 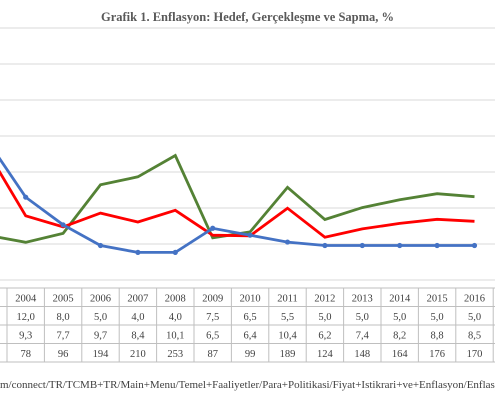 What do you see at coordinates (437, 354) in the screenshot?
I see `table-cell: 176` at bounding box center [437, 354].